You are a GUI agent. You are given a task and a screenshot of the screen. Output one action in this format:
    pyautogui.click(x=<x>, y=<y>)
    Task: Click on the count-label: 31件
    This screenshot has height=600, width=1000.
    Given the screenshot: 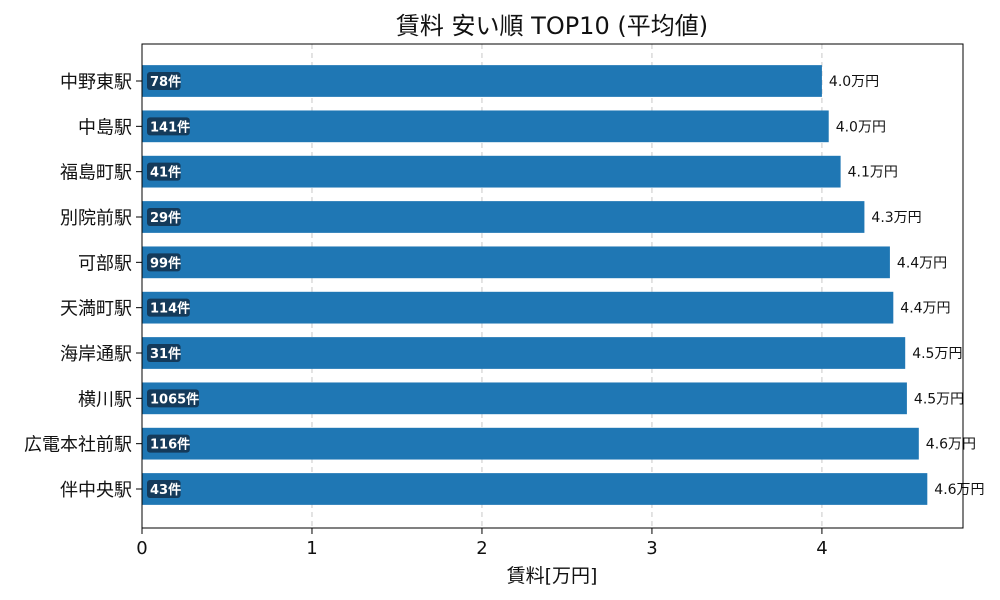 What is the action you would take?
    pyautogui.click(x=165, y=354)
    